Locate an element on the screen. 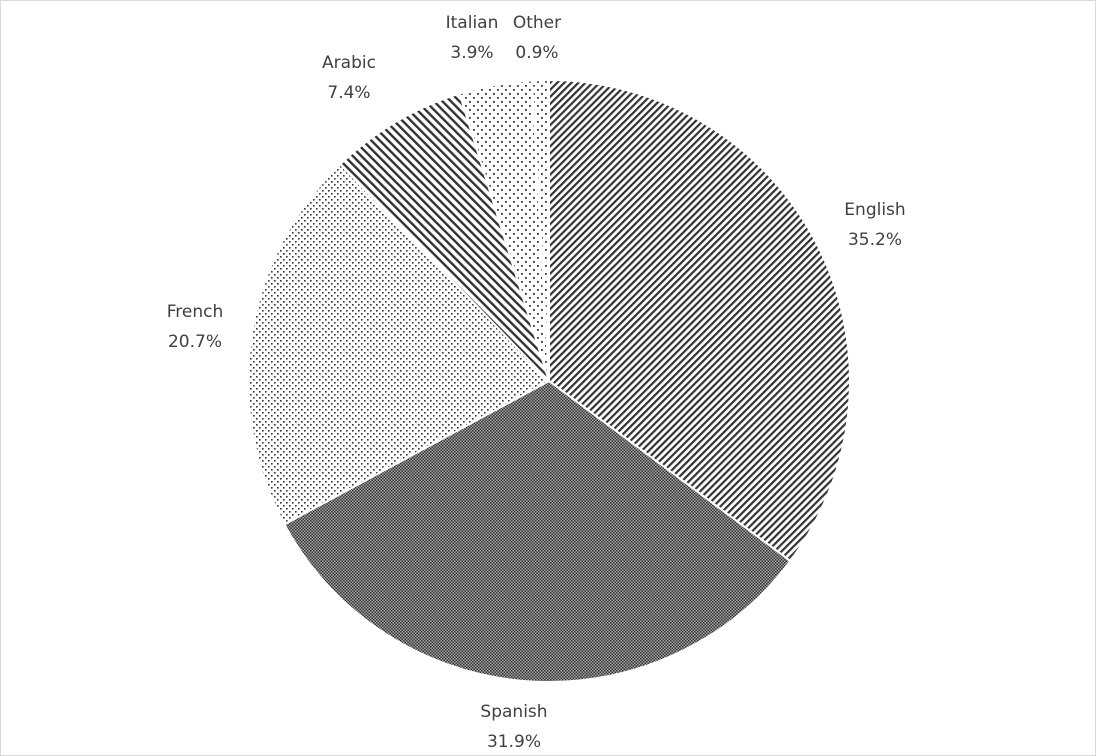 This screenshot has width=1096, height=756. label-value-french: 20.7% is located at coordinates (195, 342).